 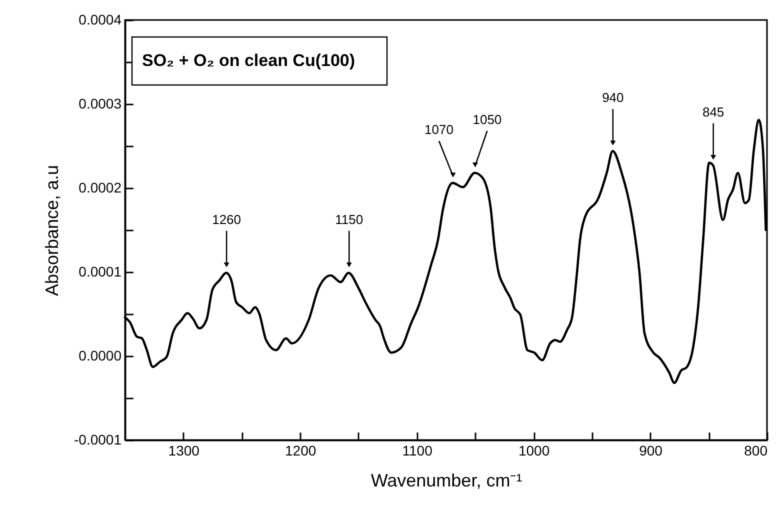 What do you see at coordinates (651, 450) in the screenshot?
I see `x-tick-label: 900` at bounding box center [651, 450].